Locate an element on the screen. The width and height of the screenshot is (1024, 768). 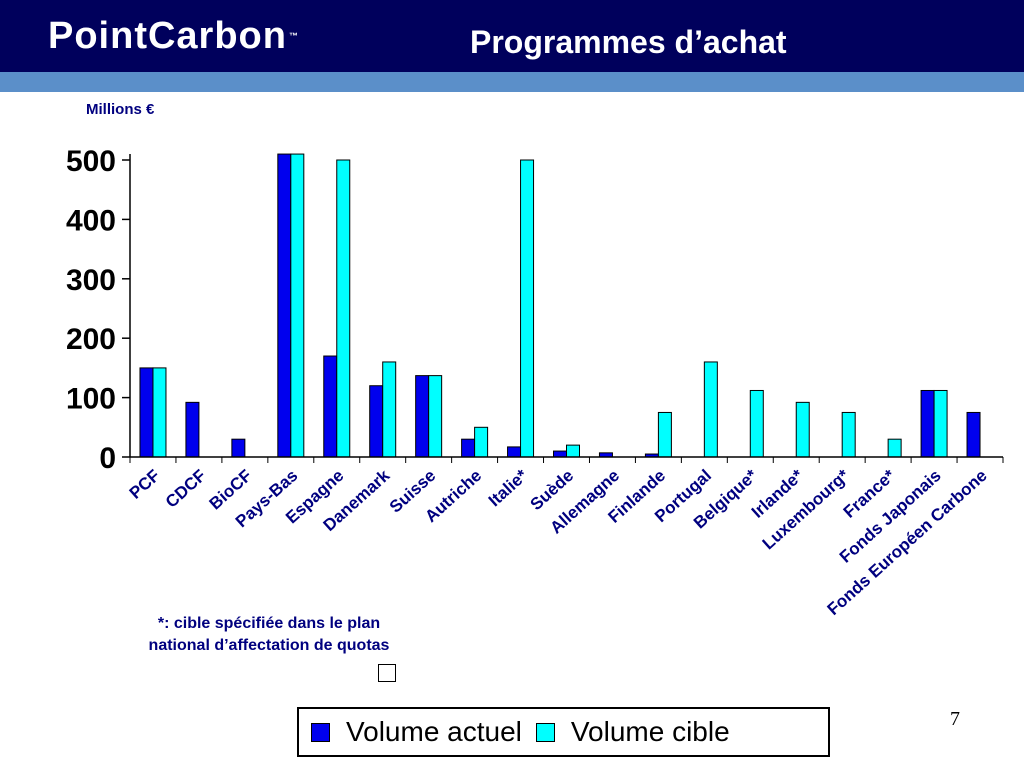
legend-item-target: Volume cible is located at coordinates (632, 732).